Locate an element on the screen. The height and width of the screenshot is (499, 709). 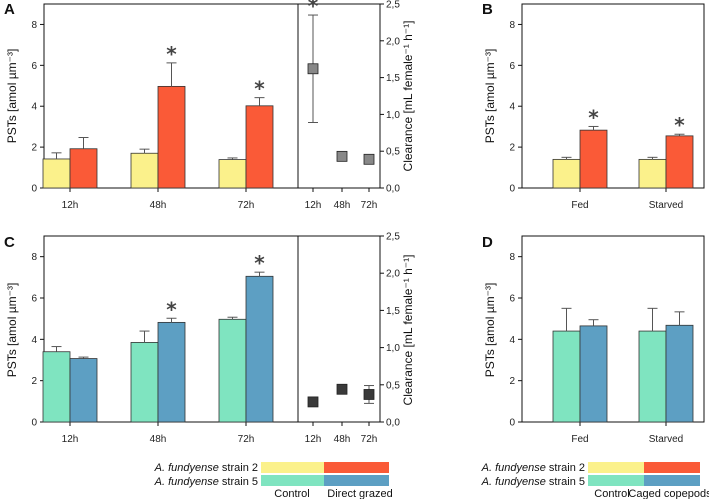
panel-b-label: B is located at coordinates (487, 9).